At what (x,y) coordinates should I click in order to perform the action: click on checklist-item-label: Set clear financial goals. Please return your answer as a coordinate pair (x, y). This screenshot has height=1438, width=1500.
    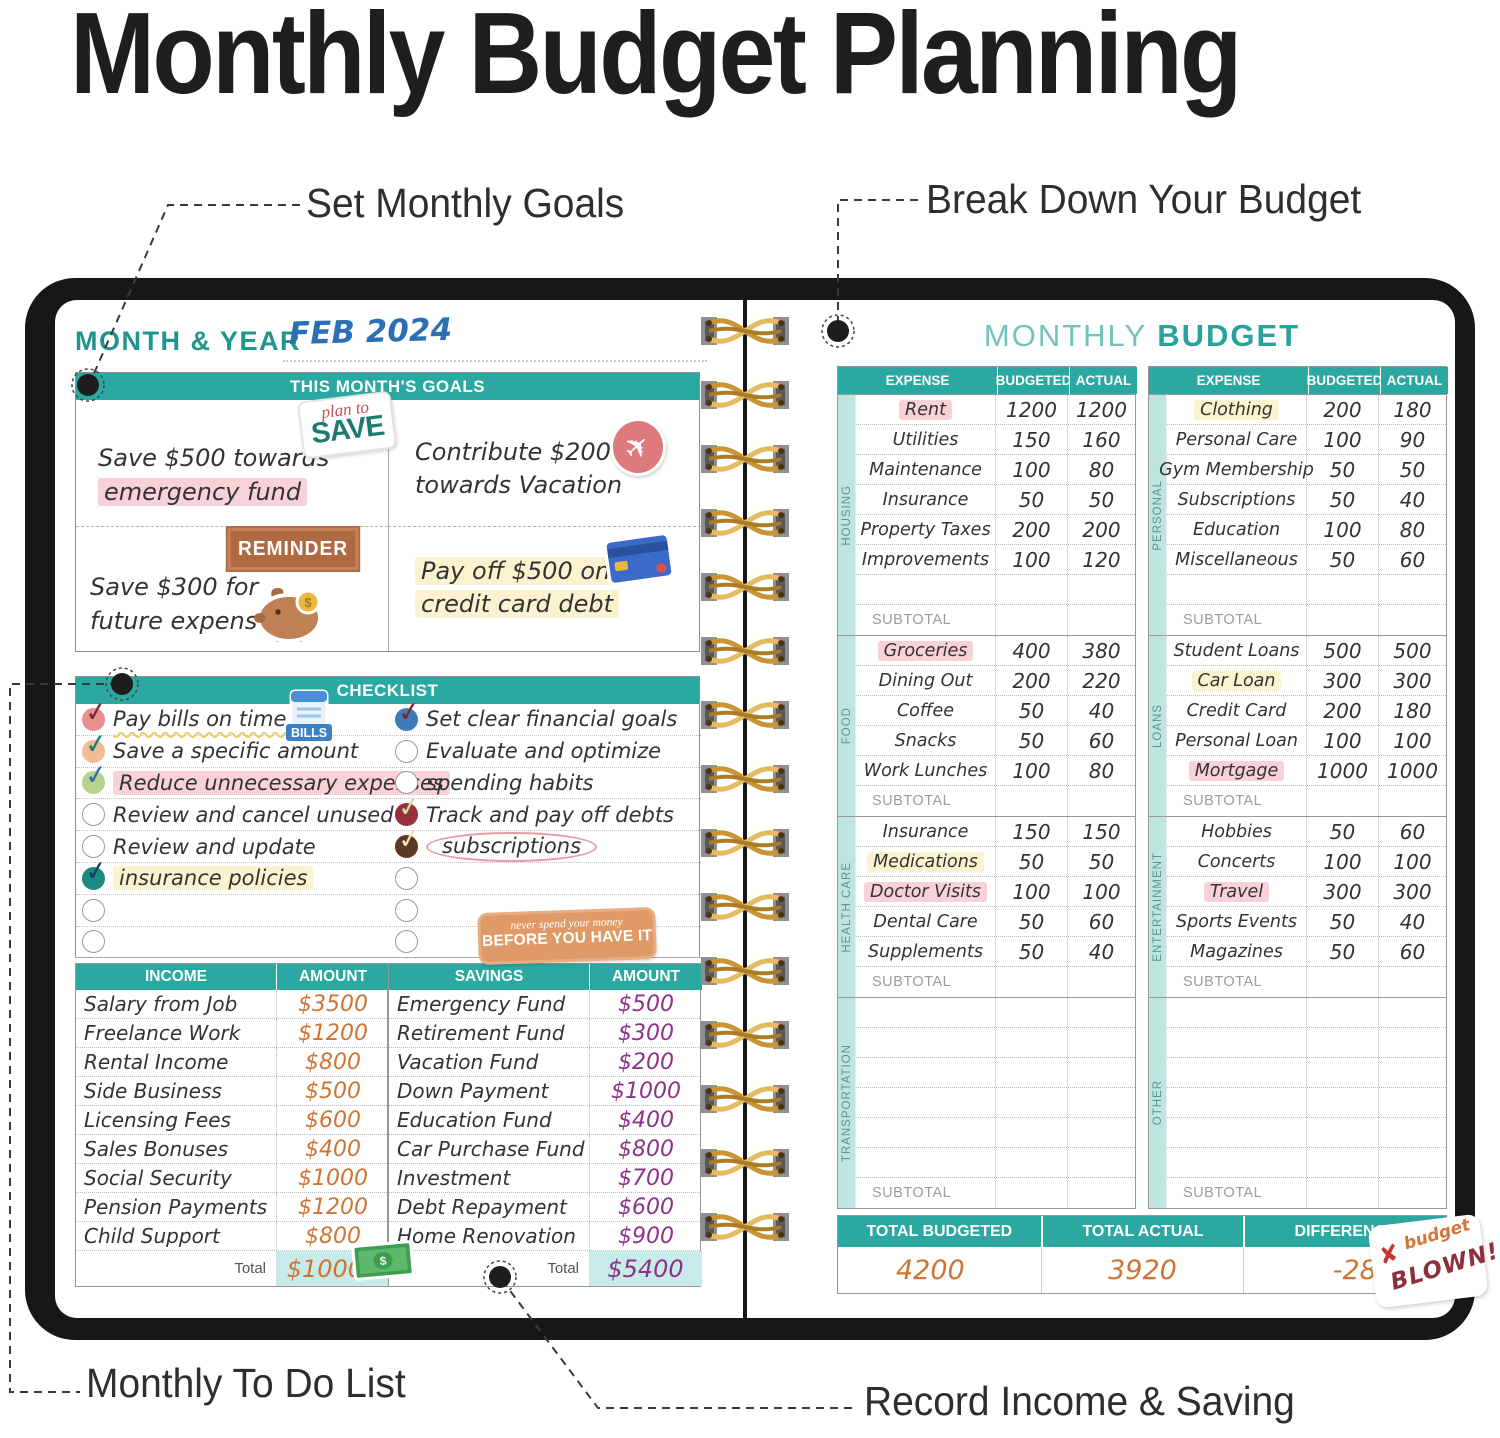
    Looking at the image, I should click on (552, 719).